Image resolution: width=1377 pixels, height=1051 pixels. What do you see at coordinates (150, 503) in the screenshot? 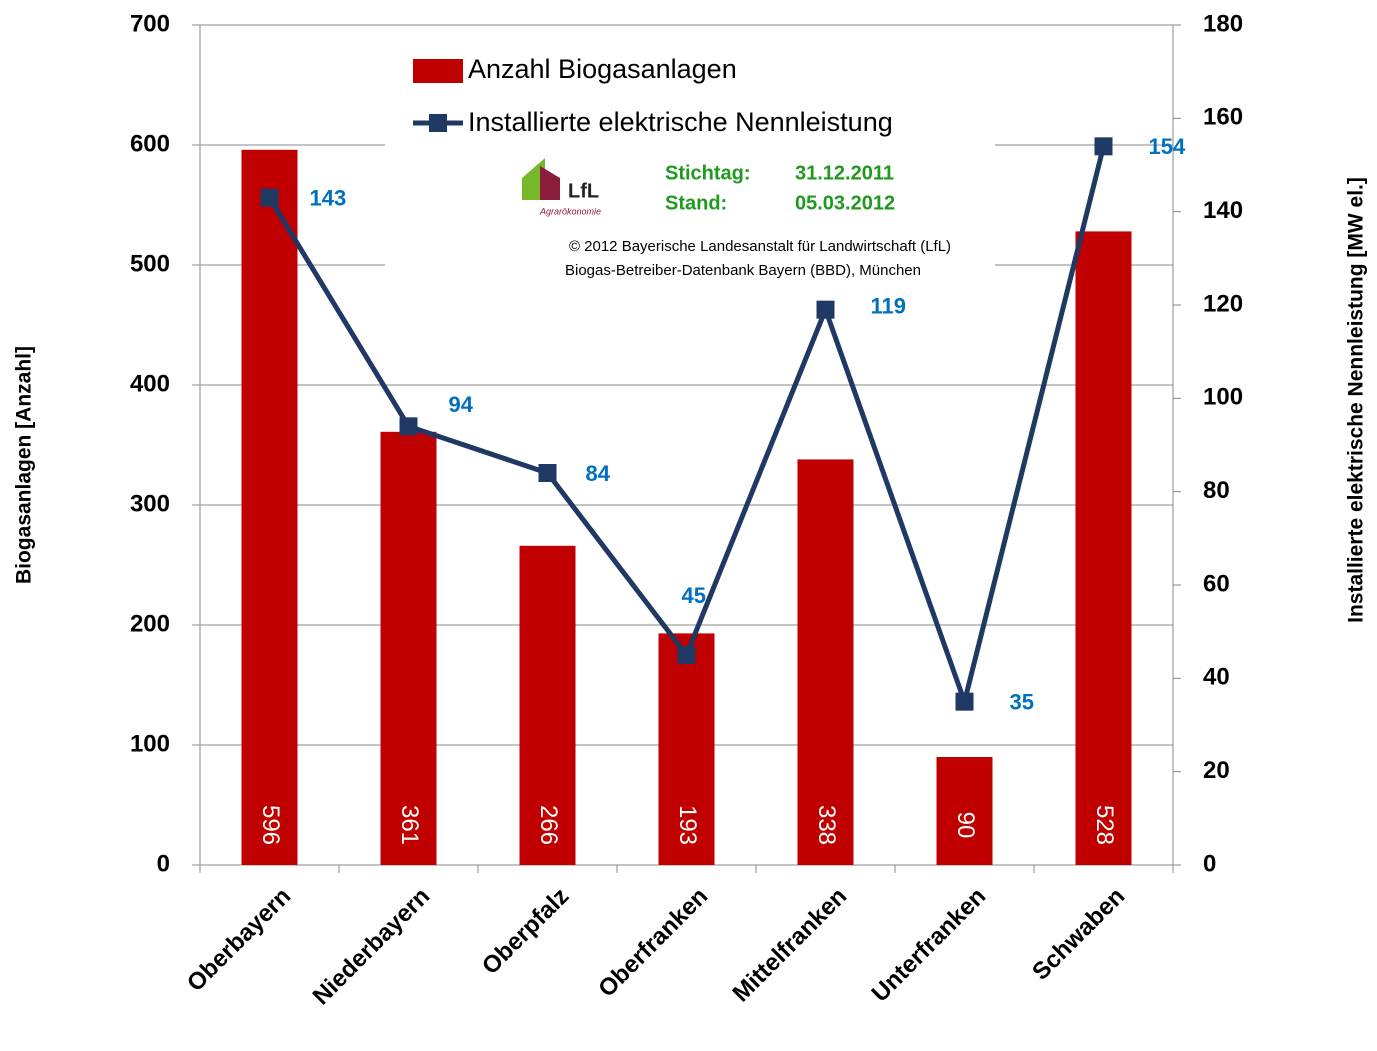
I see `y-tick-label: 300` at bounding box center [150, 503].